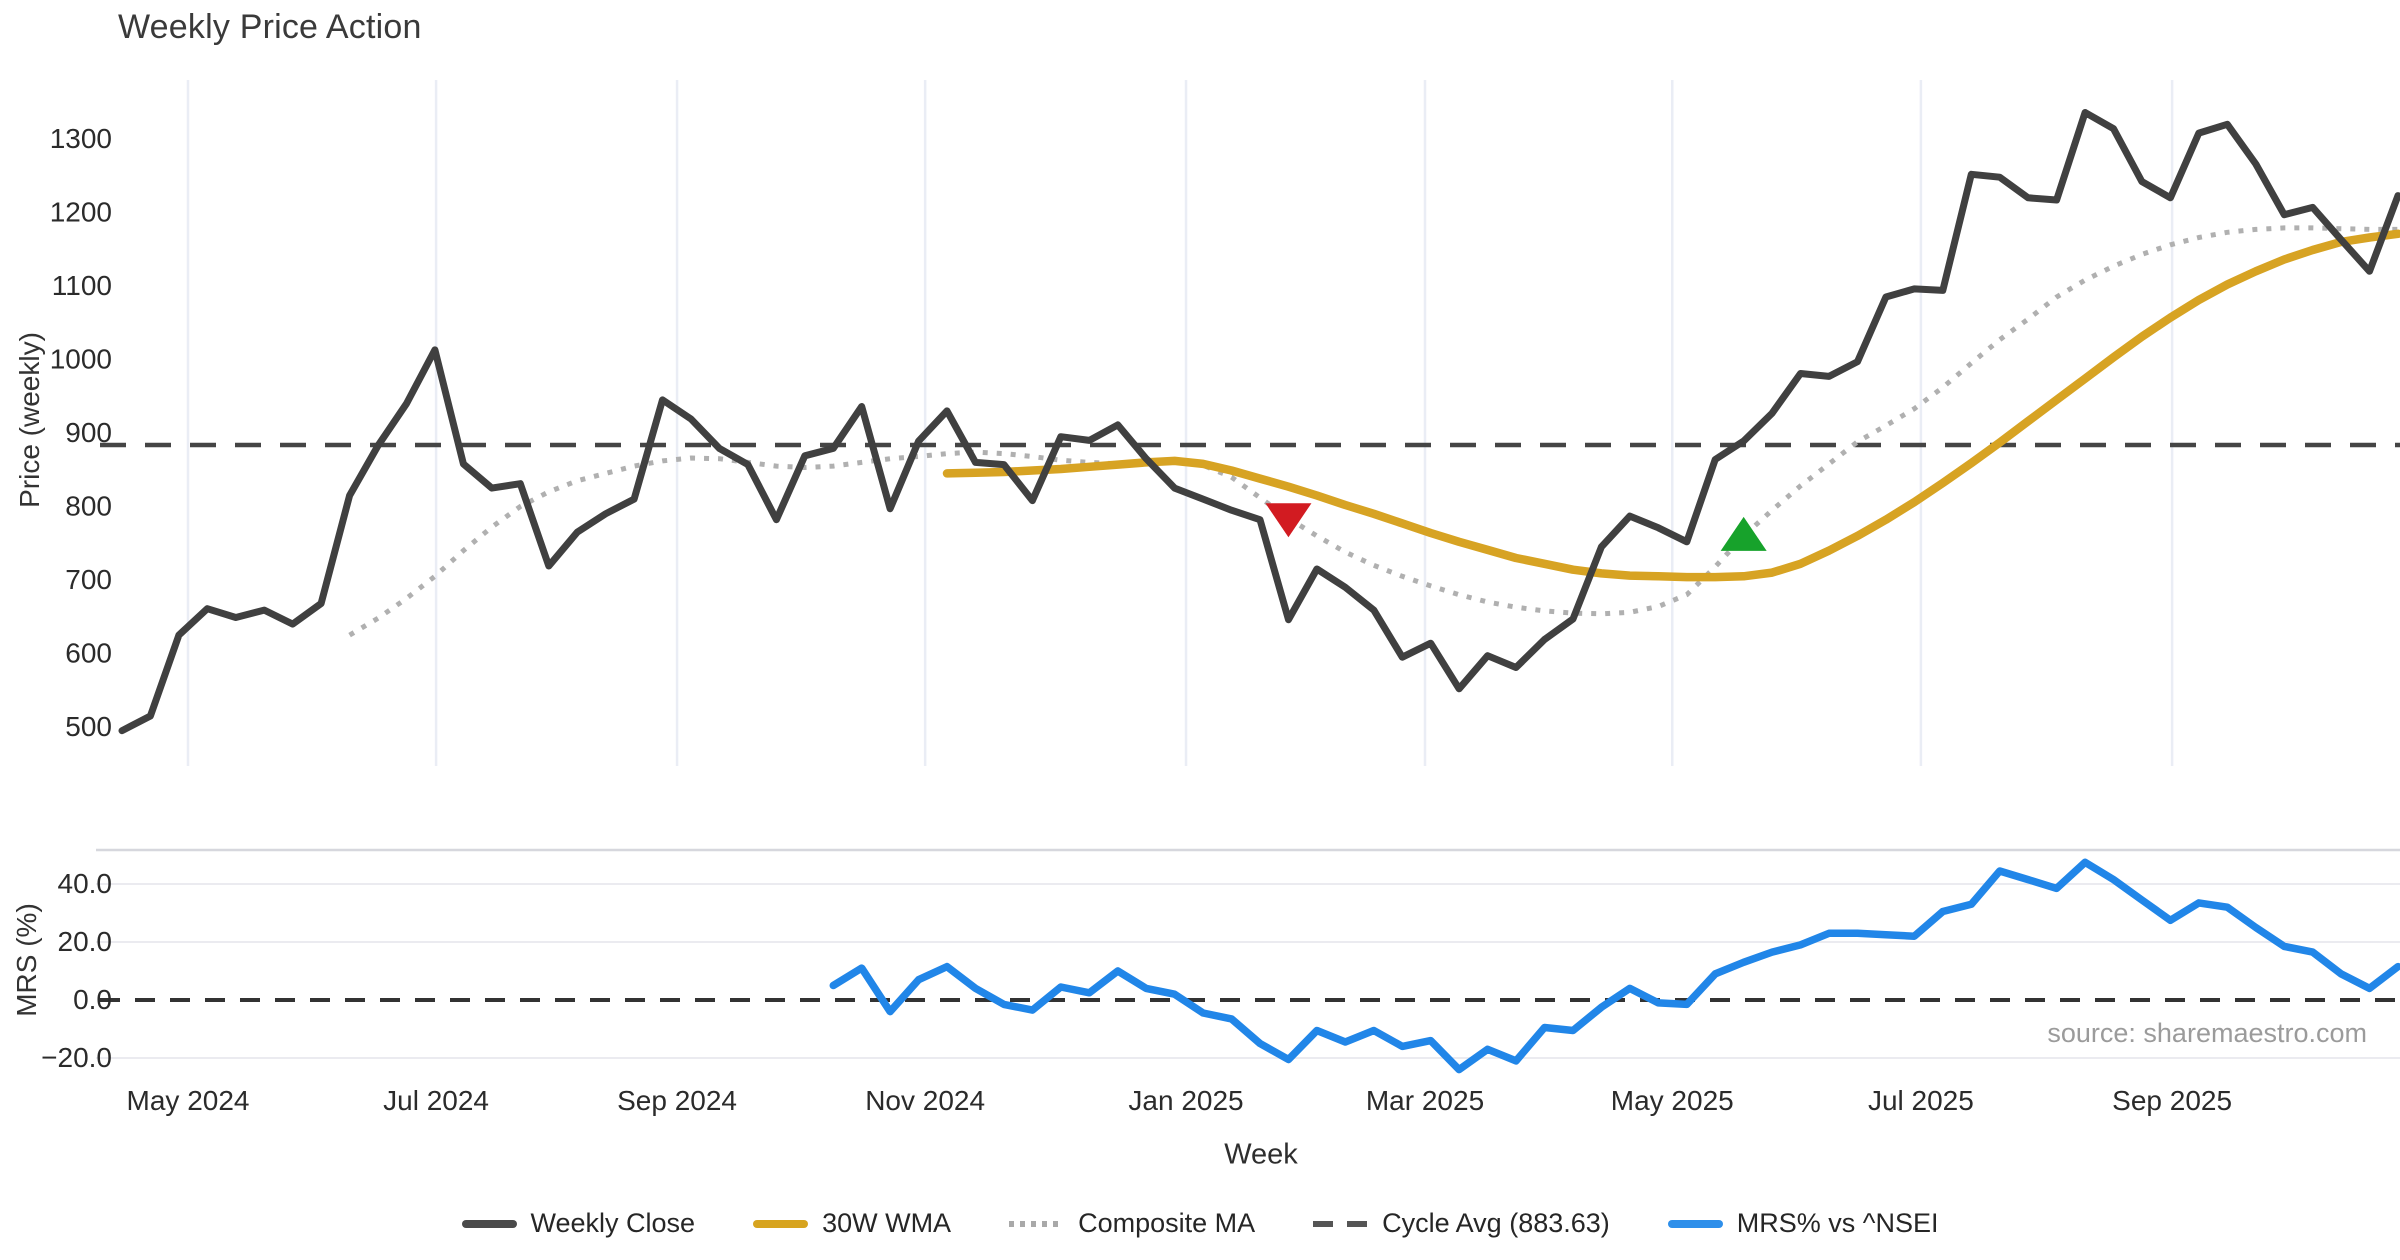 Image resolution: width=2400 pixels, height=1260 pixels. Describe the element at coordinates (1743, 533) in the screenshot. I see `buy-signal-marker-icon` at that location.